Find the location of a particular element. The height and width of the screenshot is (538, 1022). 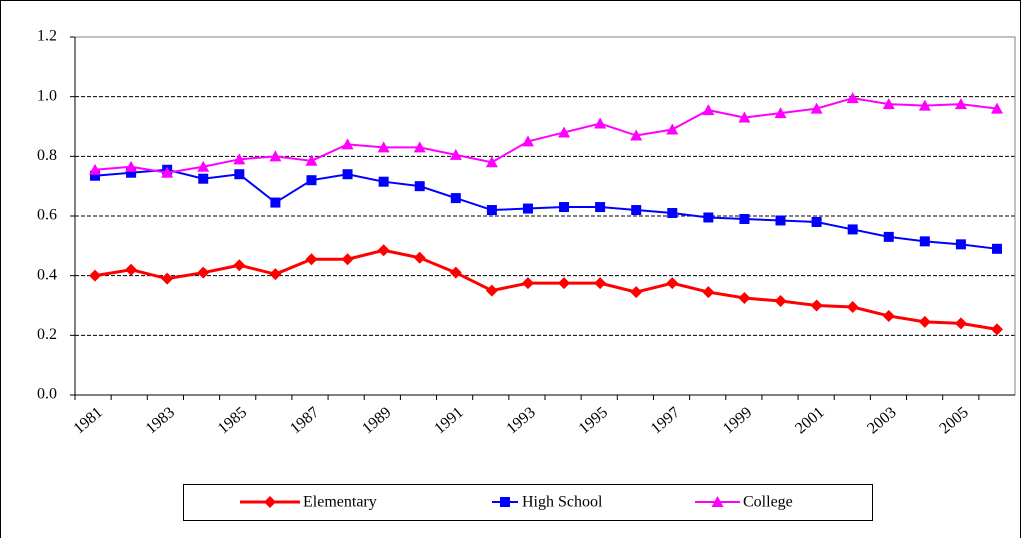

y-tick-label: 0.4 is located at coordinates (47, 274).